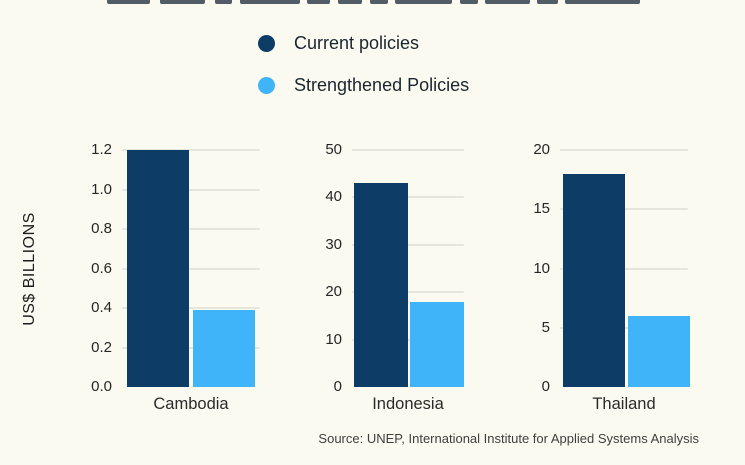  What do you see at coordinates (191, 404) in the screenshot?
I see `category-label-cambodia: Cambodia` at bounding box center [191, 404].